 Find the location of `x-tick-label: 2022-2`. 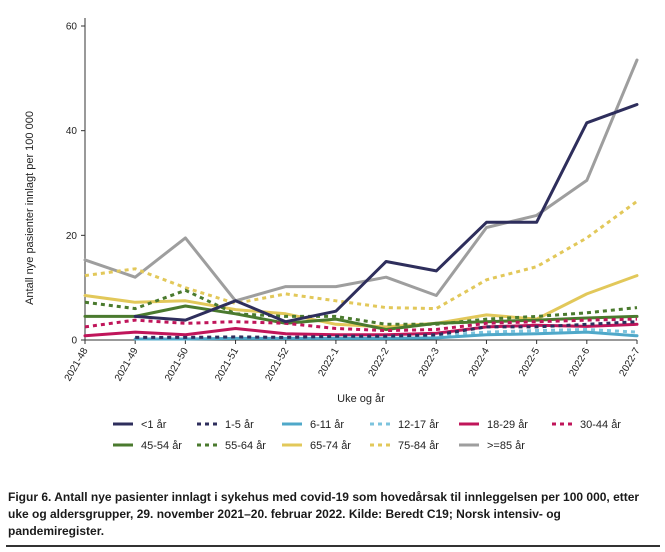

x-tick-label: 2022-2 is located at coordinates (379, 362).